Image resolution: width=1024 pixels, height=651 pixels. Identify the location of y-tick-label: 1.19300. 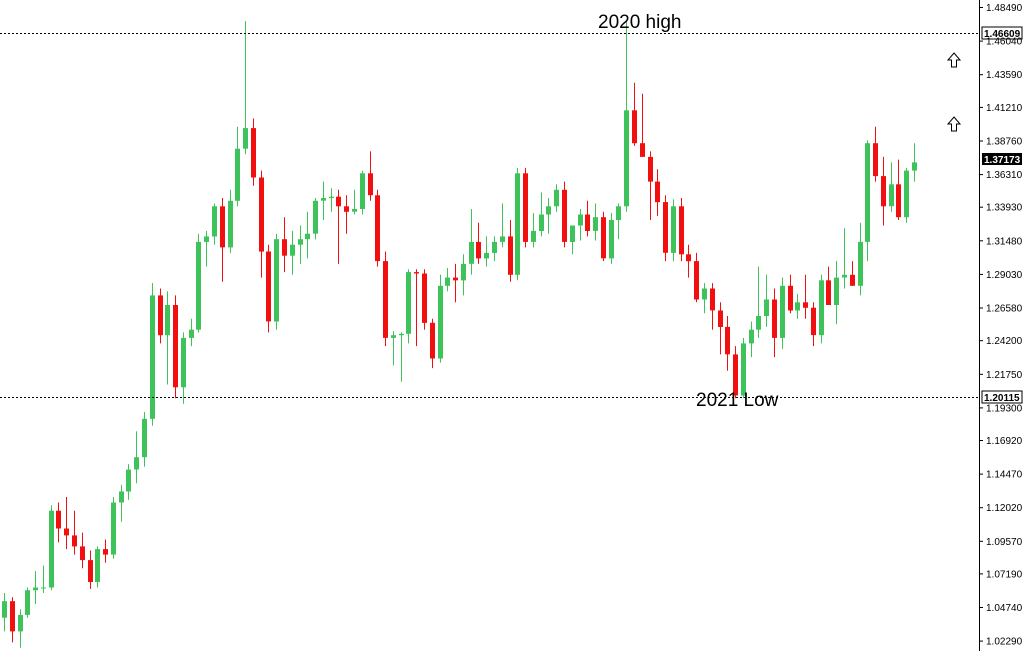
(1004, 408).